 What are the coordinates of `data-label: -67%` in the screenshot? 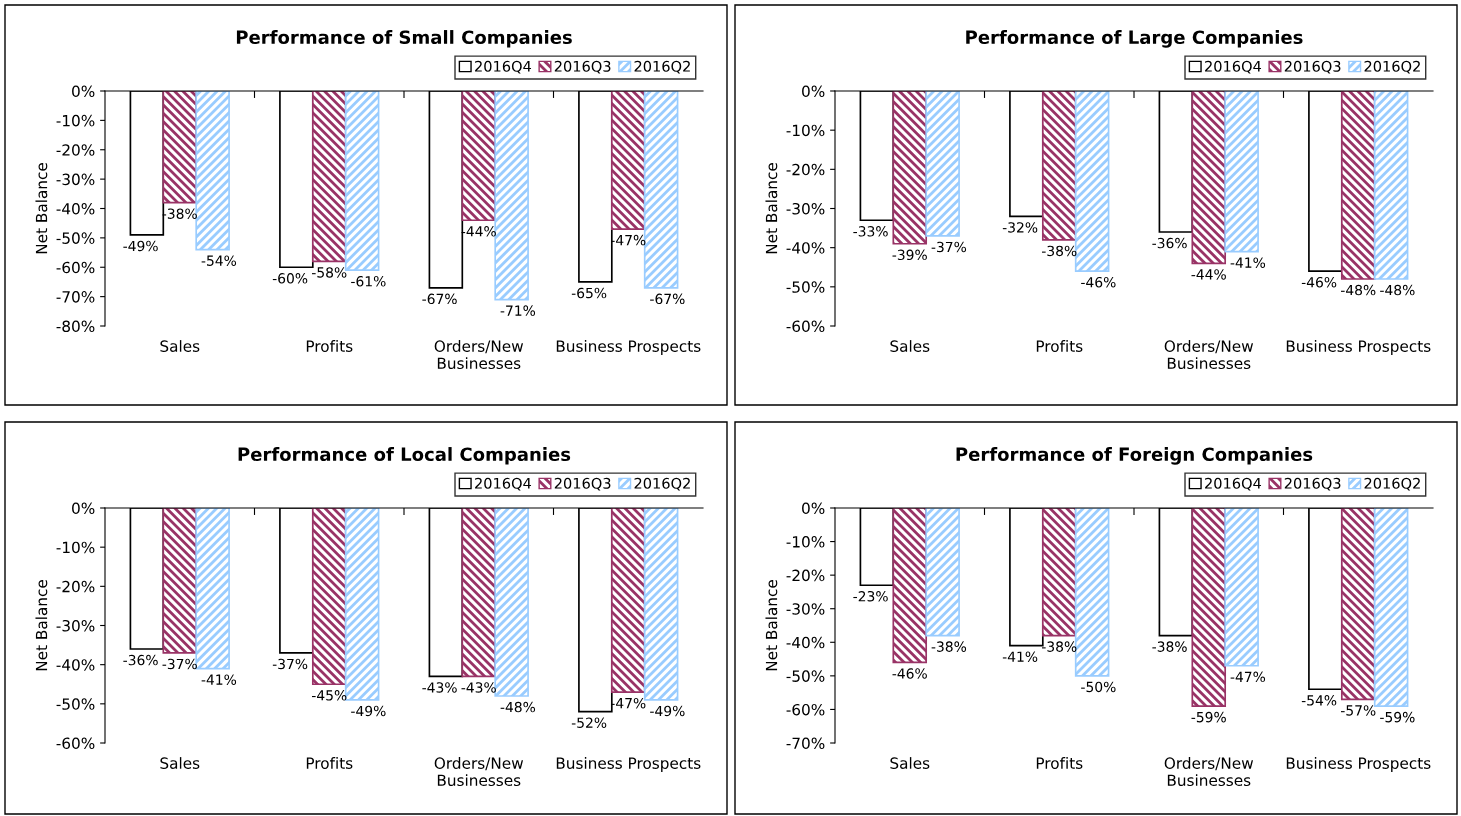 It's located at (667, 299).